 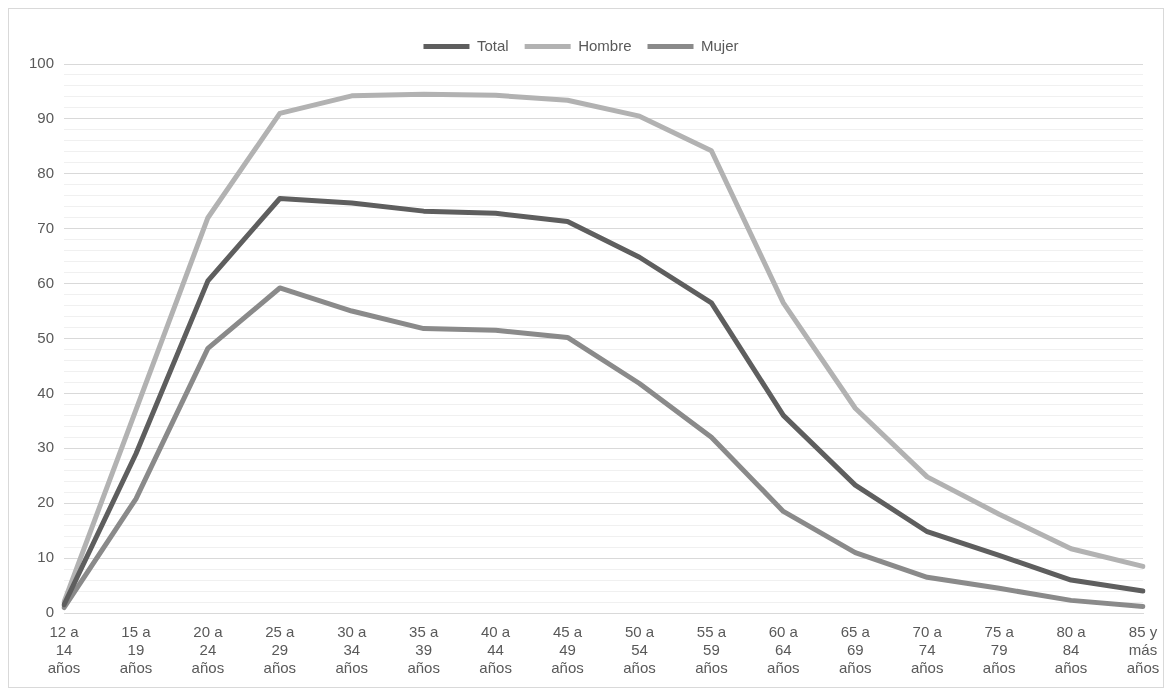 I want to click on x-tick-label: 25 a 29 años, so click(x=280, y=650).